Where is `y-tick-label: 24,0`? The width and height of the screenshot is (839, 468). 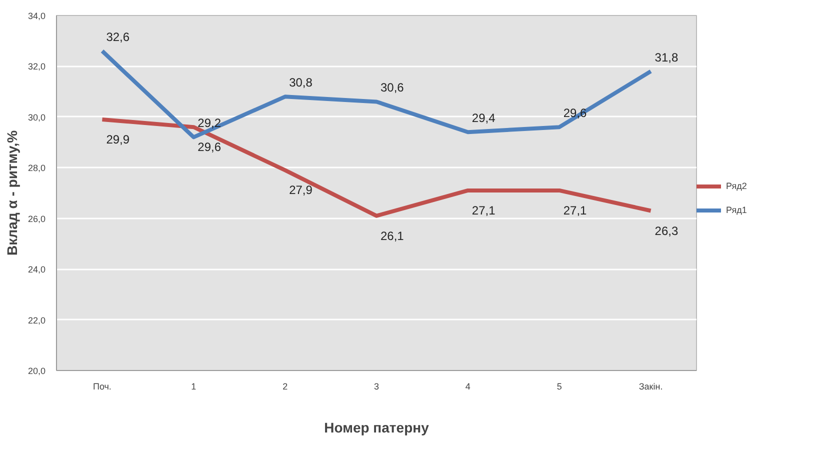
y-tick-label: 24,0 is located at coordinates (37, 269).